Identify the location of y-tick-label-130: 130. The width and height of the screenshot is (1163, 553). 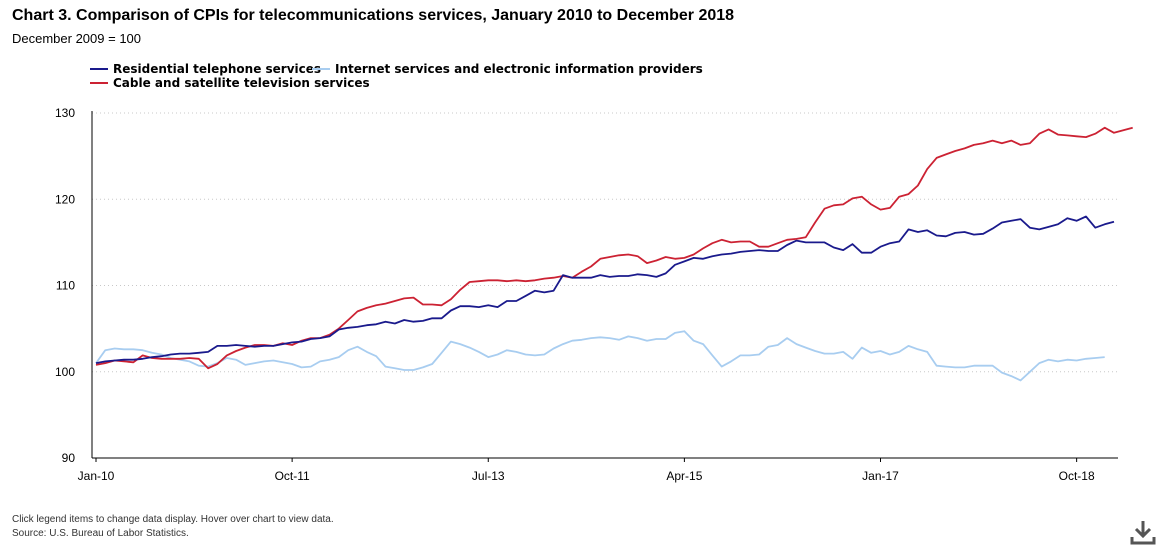
(65, 113).